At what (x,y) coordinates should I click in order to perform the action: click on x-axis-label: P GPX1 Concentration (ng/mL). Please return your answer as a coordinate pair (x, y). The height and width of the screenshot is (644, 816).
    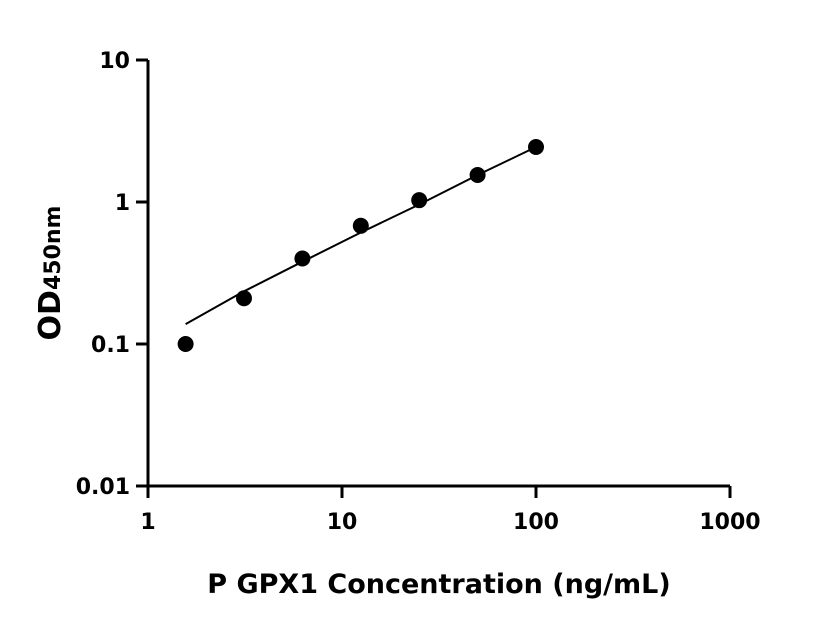
    Looking at the image, I should click on (438, 584).